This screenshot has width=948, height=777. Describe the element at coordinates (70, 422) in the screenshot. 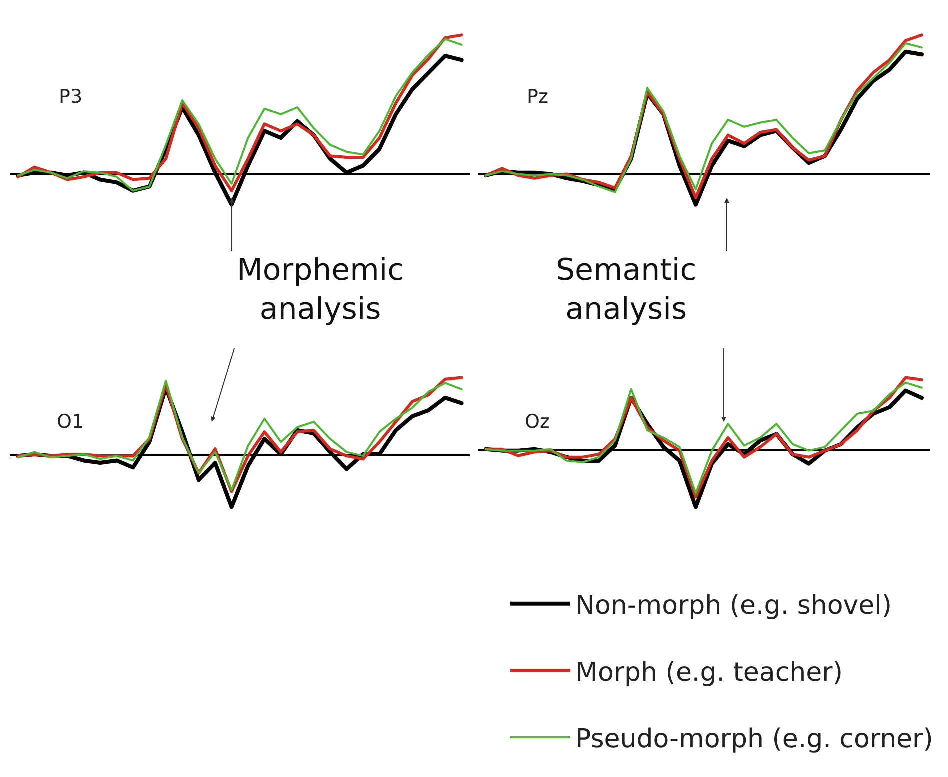

I see `text: O1` at that location.